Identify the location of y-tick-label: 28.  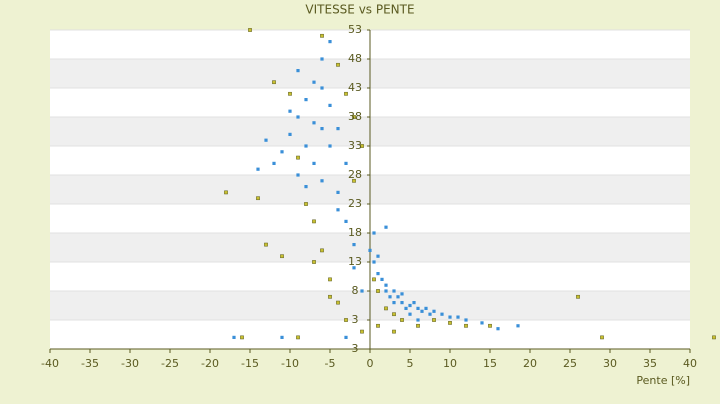
(355, 174).